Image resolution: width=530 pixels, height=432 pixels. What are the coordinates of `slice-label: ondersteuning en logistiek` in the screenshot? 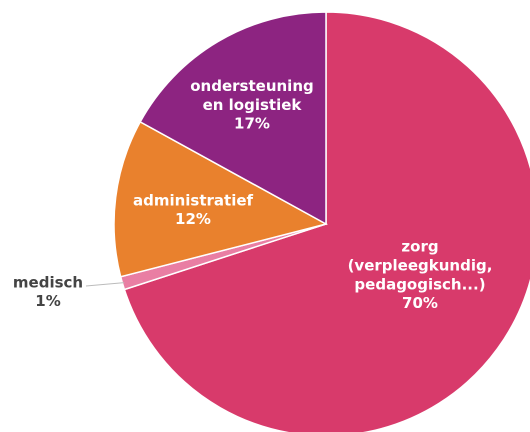 It's located at (251, 95).